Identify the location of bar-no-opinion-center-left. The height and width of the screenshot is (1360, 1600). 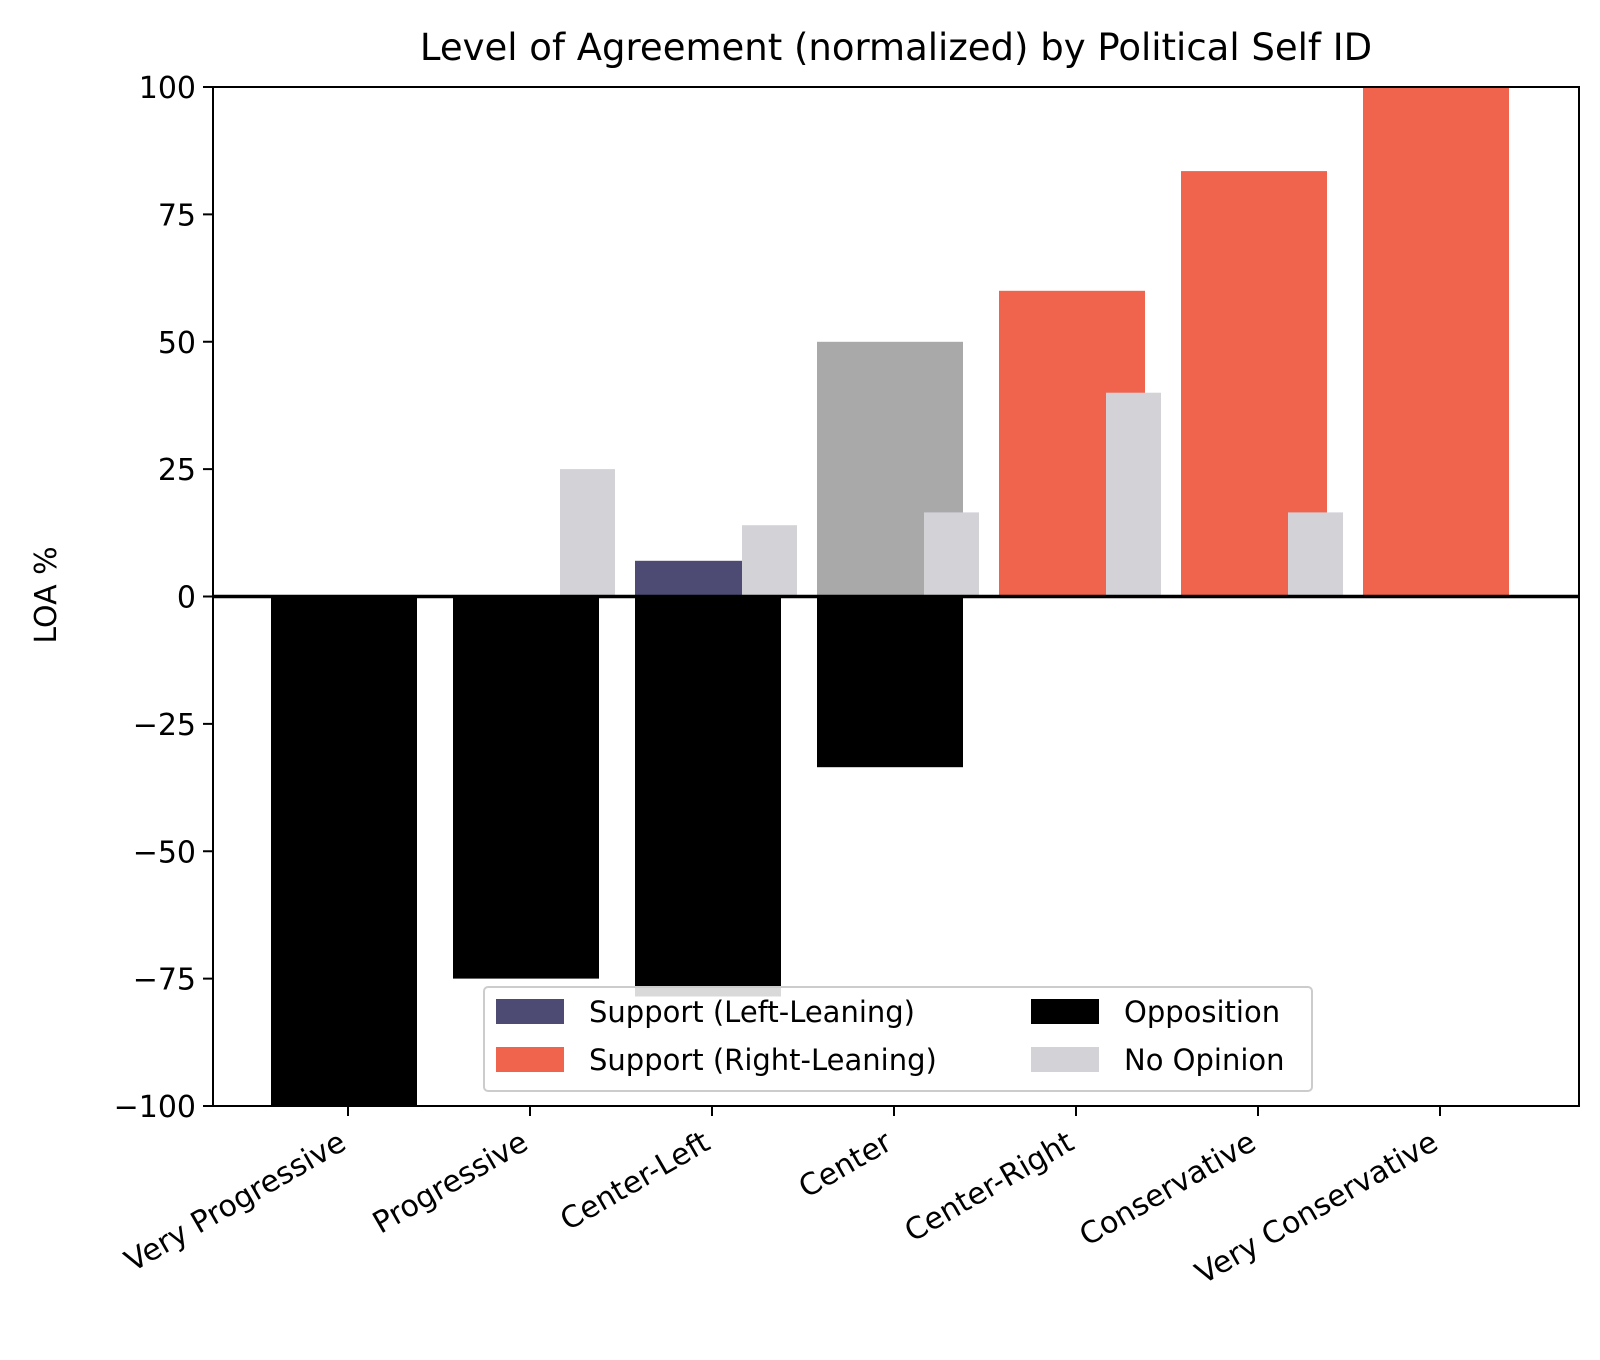
(769, 561).